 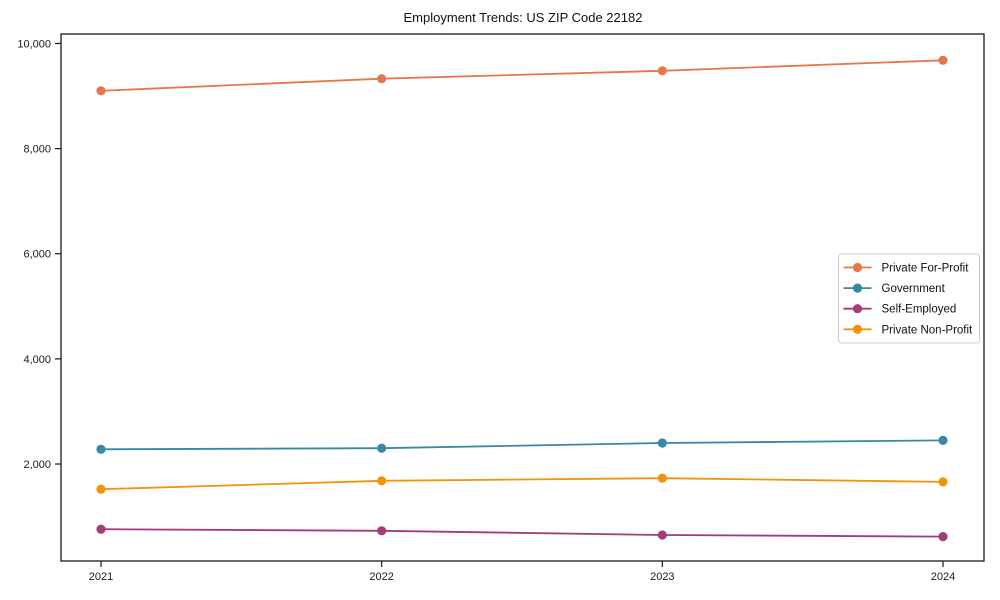 What do you see at coordinates (943, 482) in the screenshot?
I see `data-point-private-non-profit-2024` at bounding box center [943, 482].